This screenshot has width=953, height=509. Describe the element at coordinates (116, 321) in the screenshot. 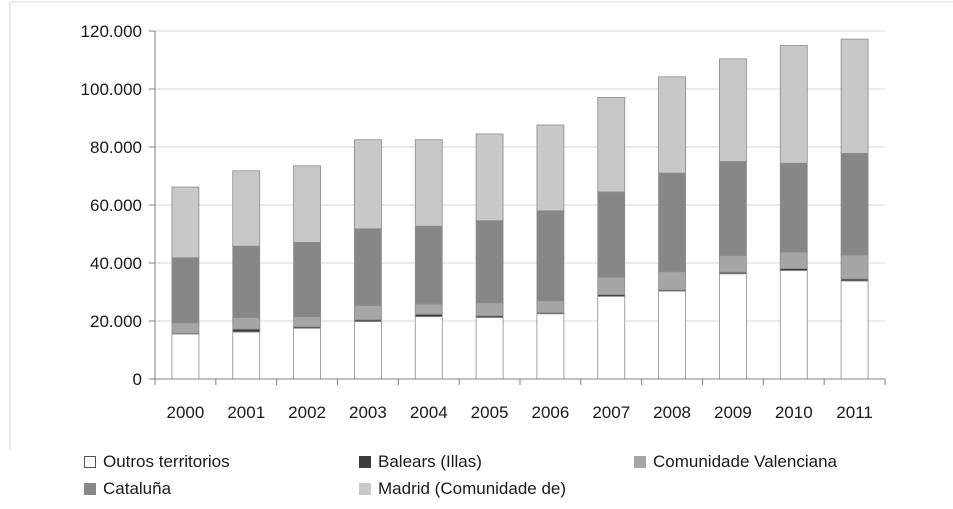

I see `y-tick-label: 20.000` at that location.